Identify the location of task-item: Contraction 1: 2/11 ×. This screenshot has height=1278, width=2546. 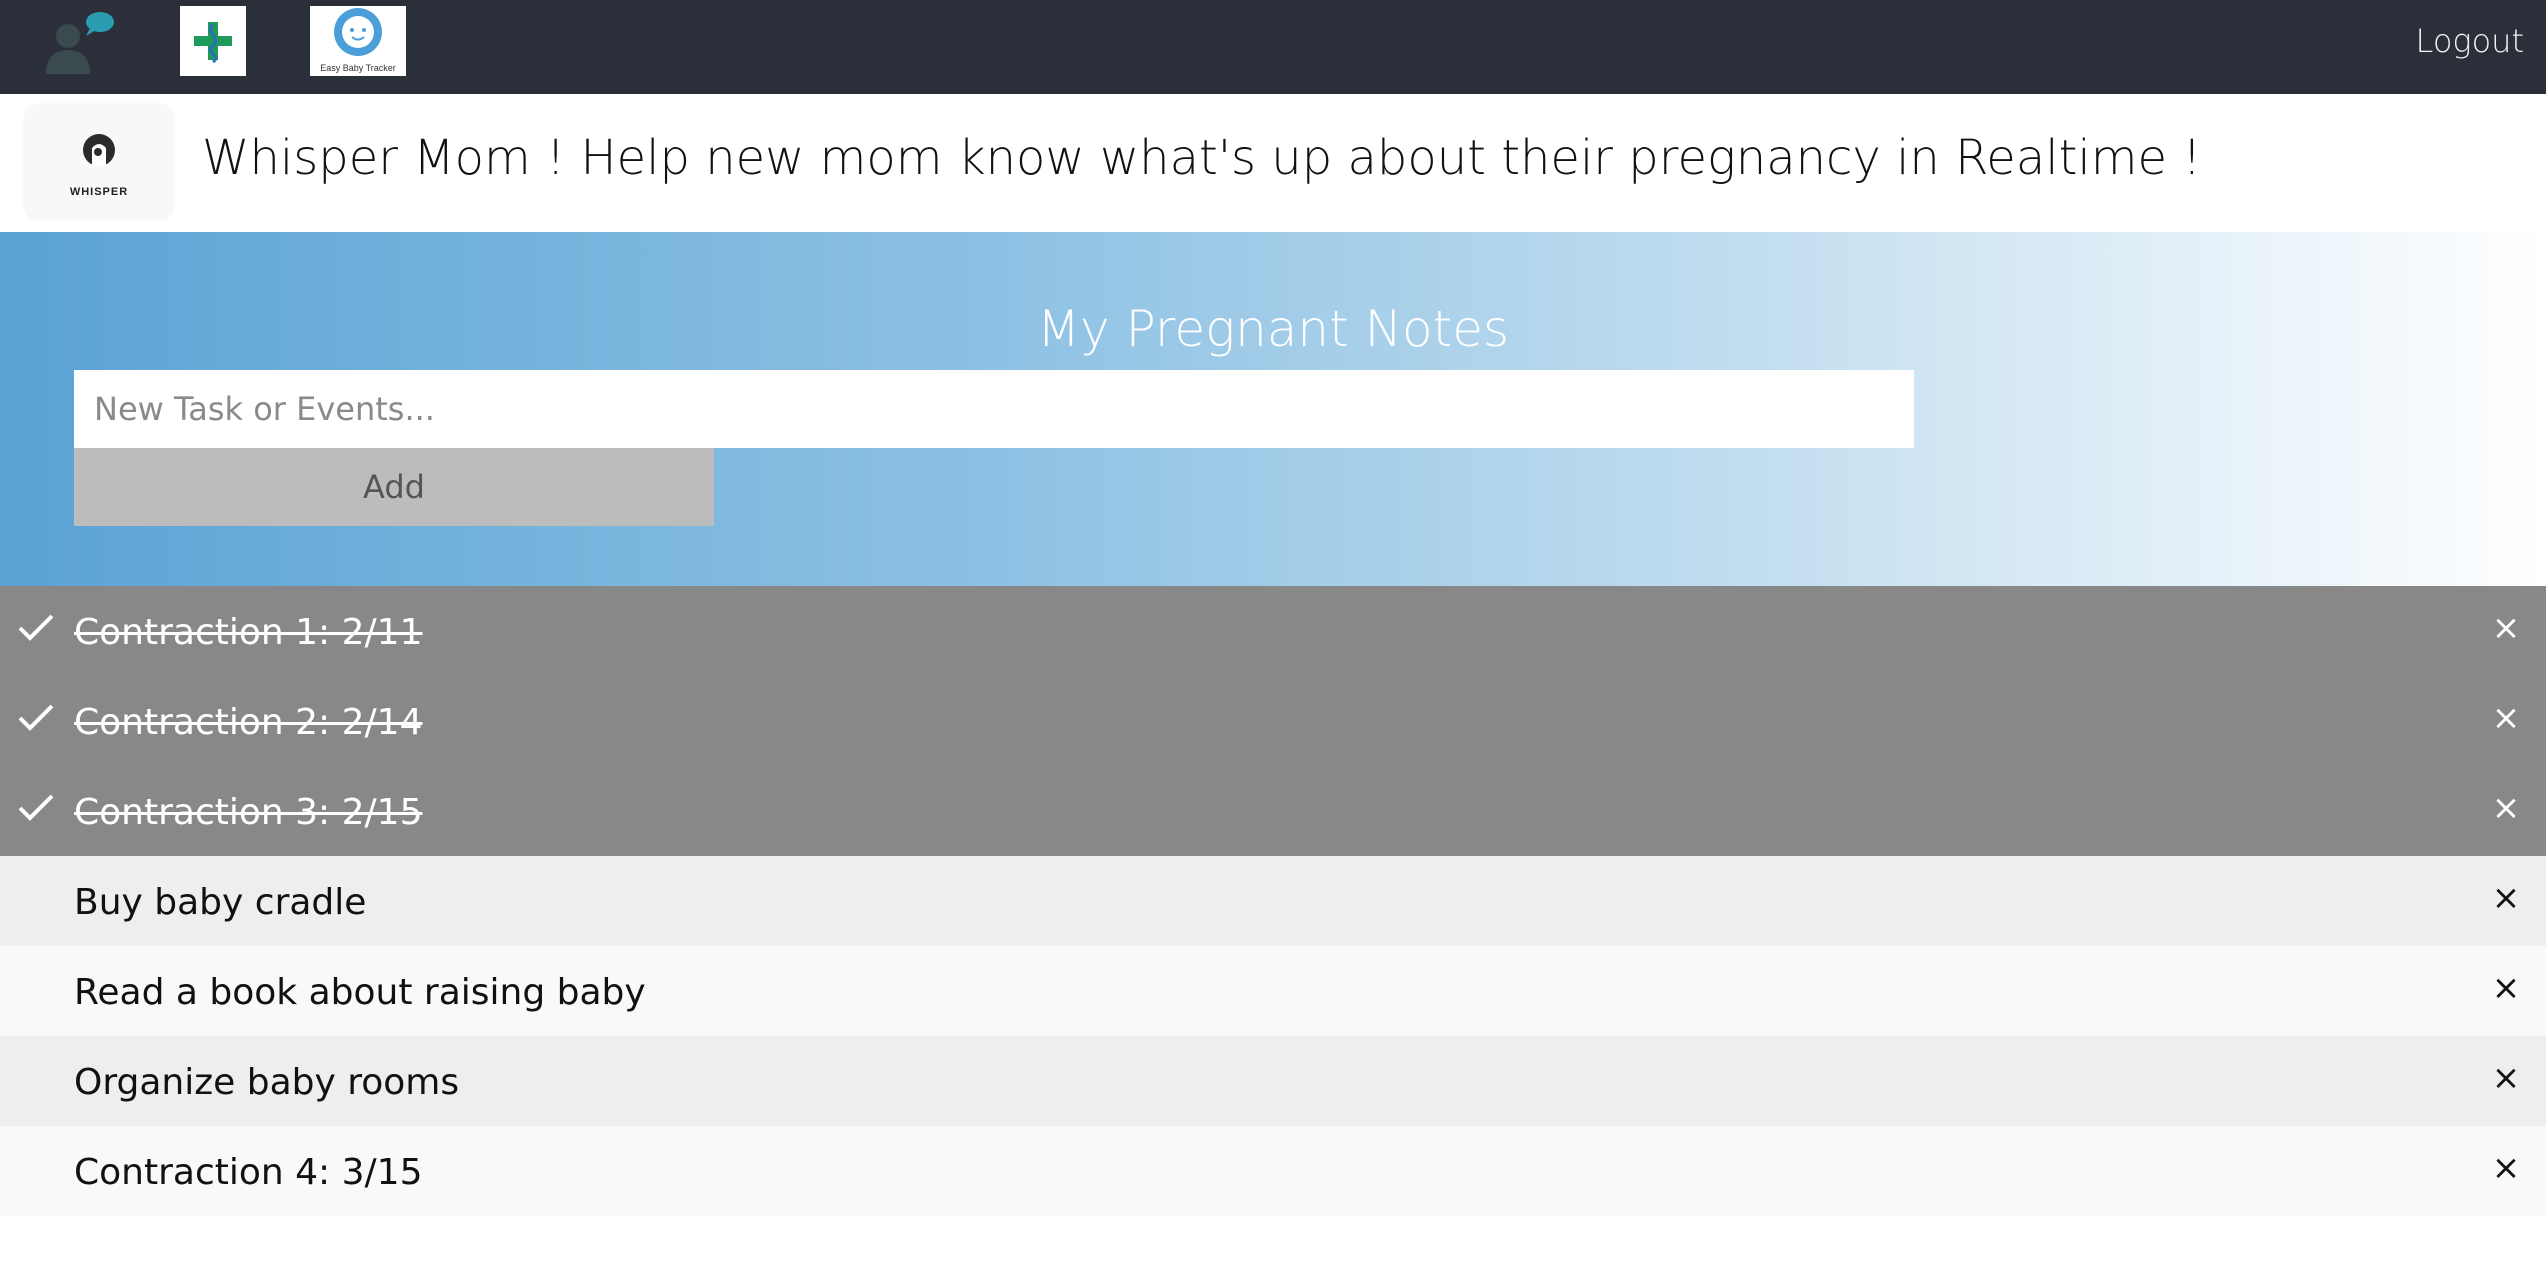
(1273, 631).